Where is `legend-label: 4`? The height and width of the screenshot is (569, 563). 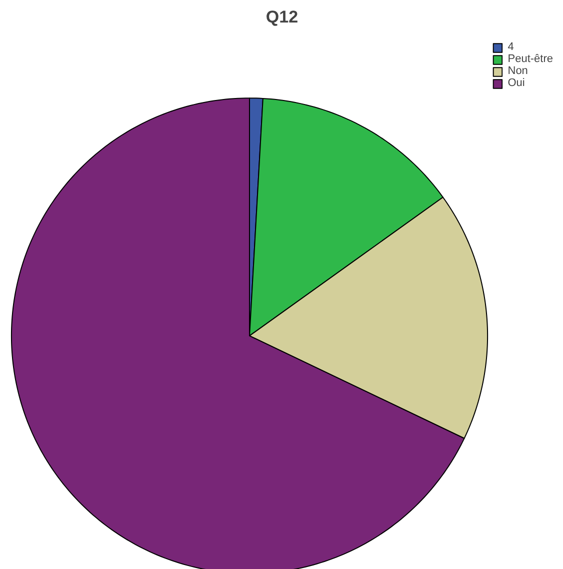 legend-label: 4 is located at coordinates (511, 47).